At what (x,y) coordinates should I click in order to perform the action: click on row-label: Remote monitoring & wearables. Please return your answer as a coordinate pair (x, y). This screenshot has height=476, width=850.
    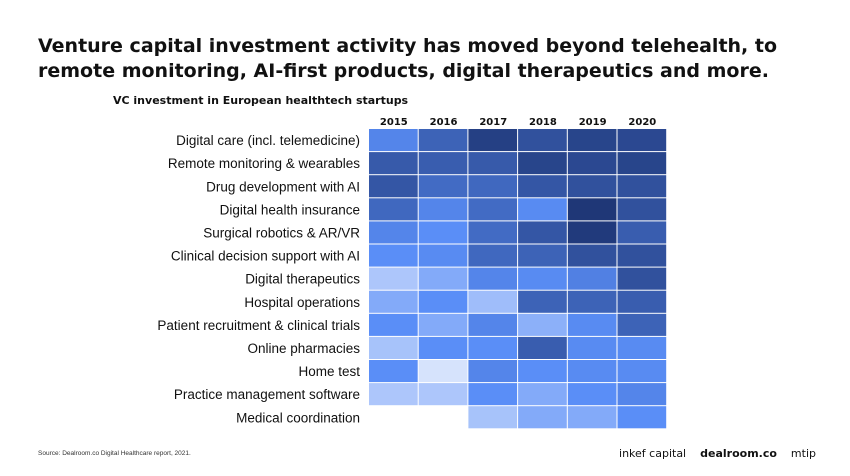
    Looking at the image, I should click on (264, 163).